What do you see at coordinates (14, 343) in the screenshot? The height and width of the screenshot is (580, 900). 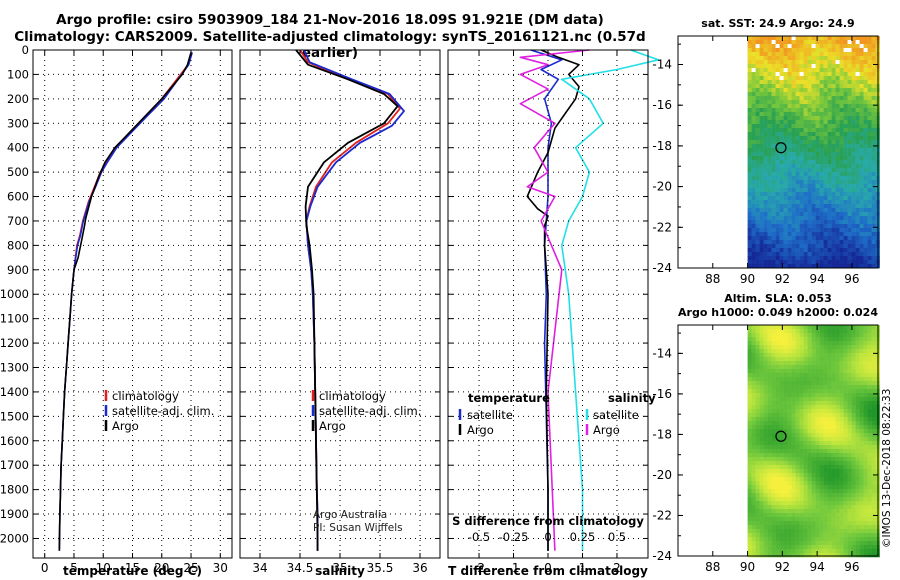 I see `depth-tick-label: 1200` at bounding box center [14, 343].